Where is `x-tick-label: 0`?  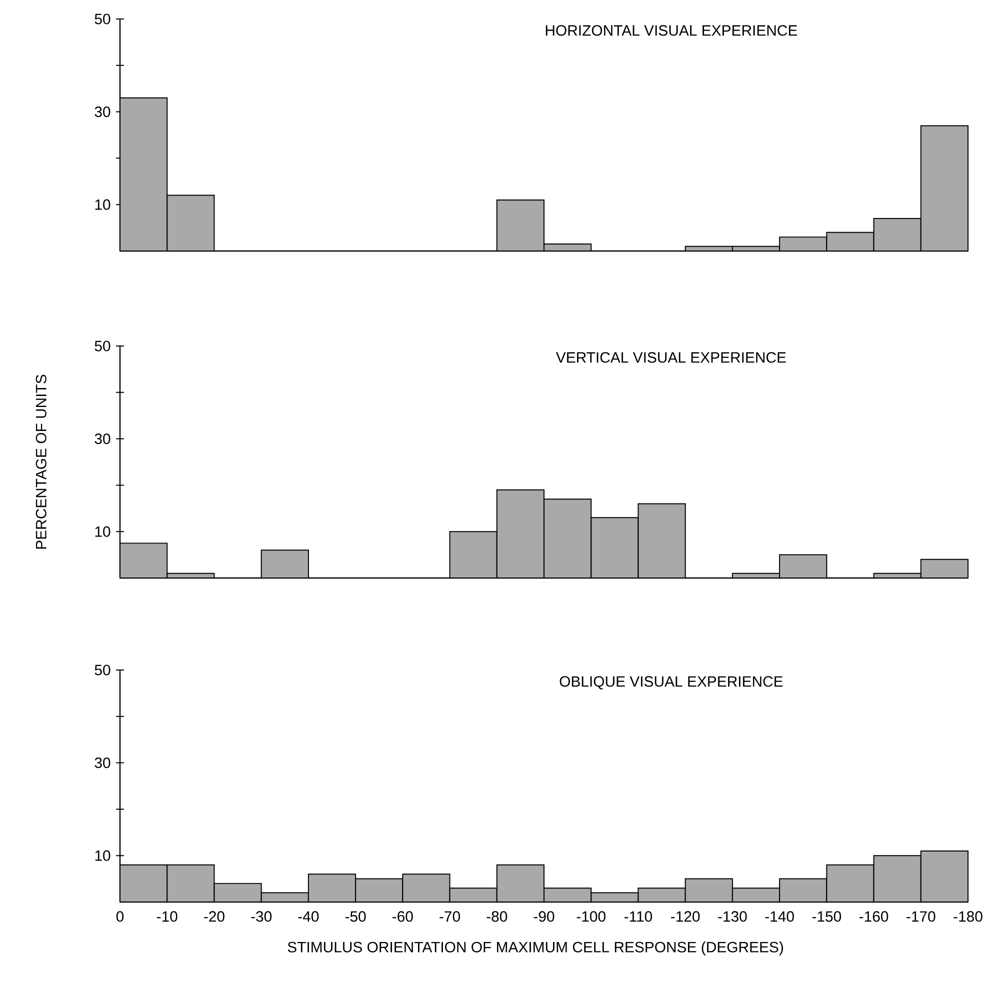 x-tick-label: 0 is located at coordinates (120, 916).